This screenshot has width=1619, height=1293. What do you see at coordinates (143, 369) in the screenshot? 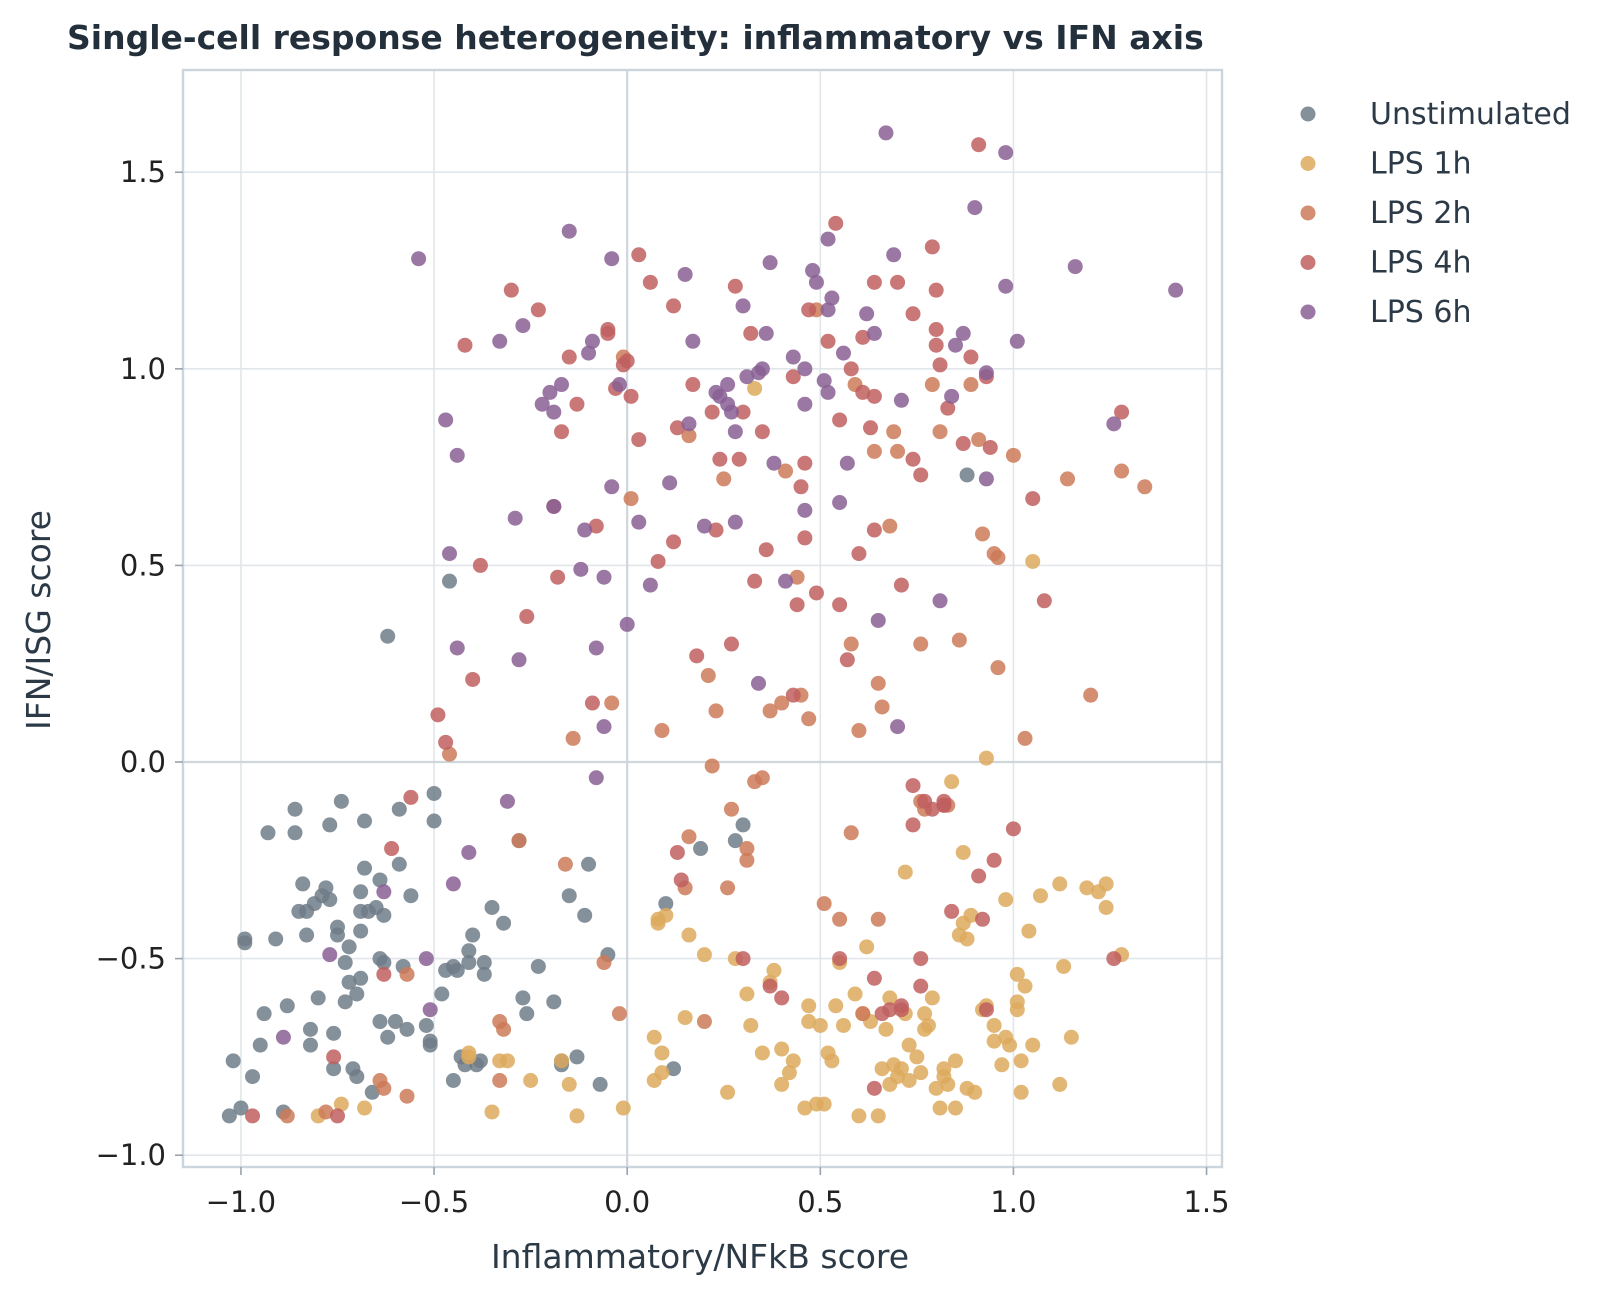
I see `y-tick-label: 1.0` at bounding box center [143, 369].